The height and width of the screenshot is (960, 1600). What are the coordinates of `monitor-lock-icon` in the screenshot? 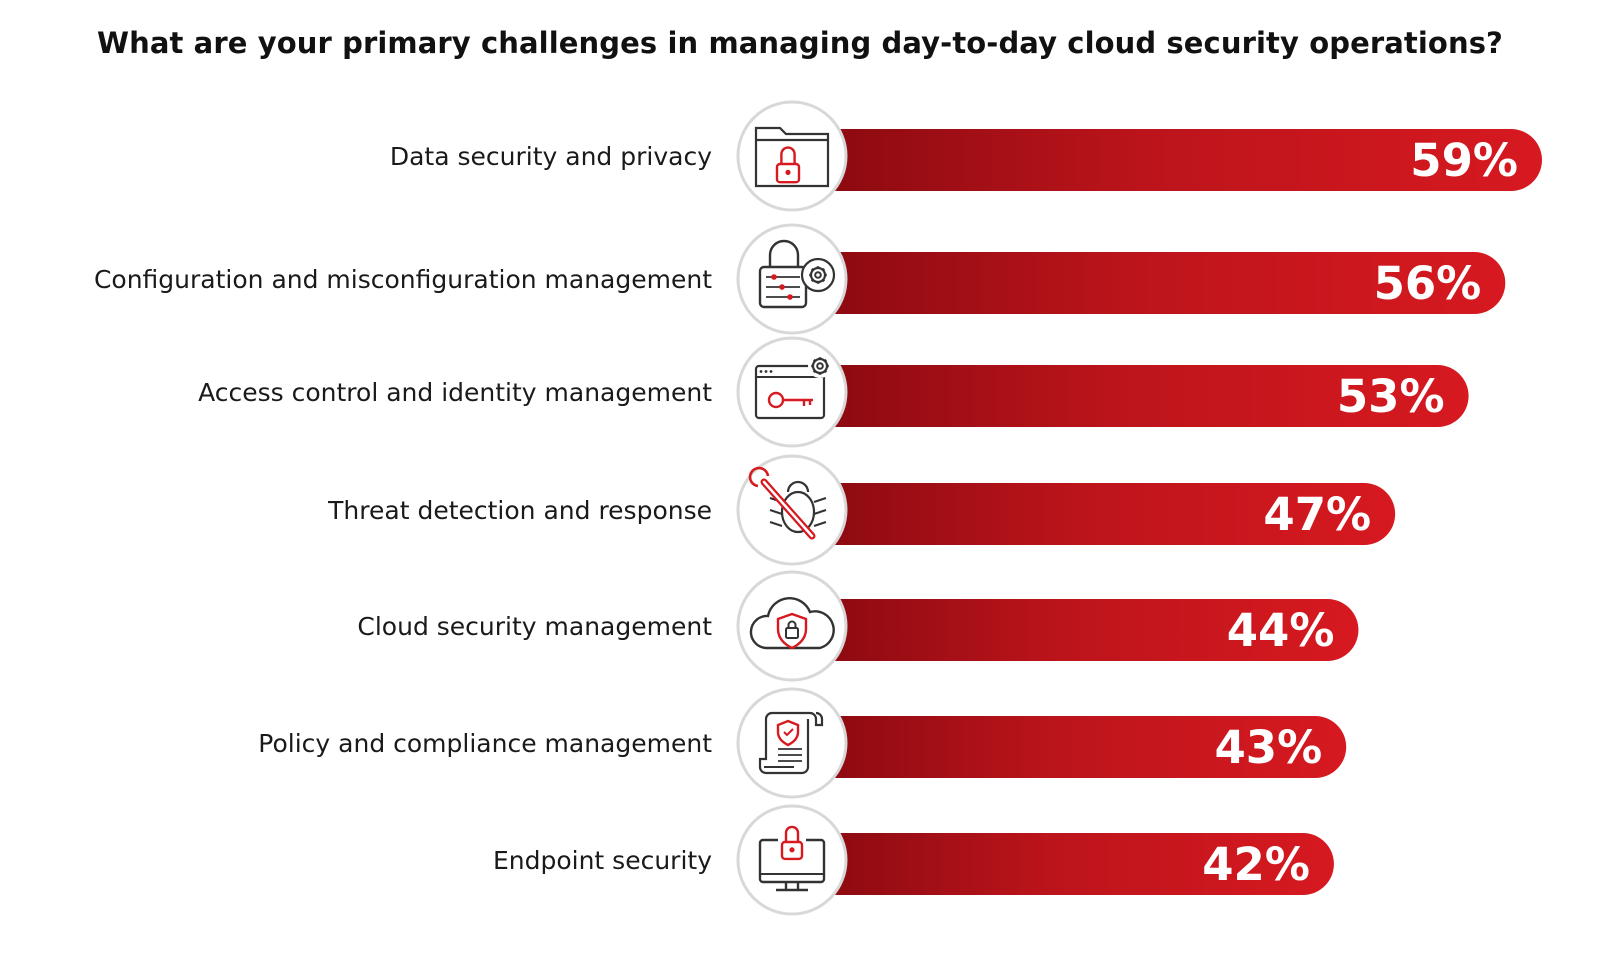 It's located at (792, 858).